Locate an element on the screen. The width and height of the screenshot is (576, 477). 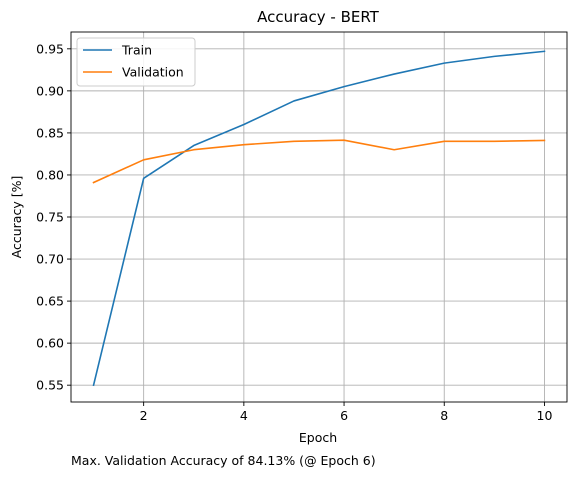
y-tick-label: 0.85 is located at coordinates (50, 132).